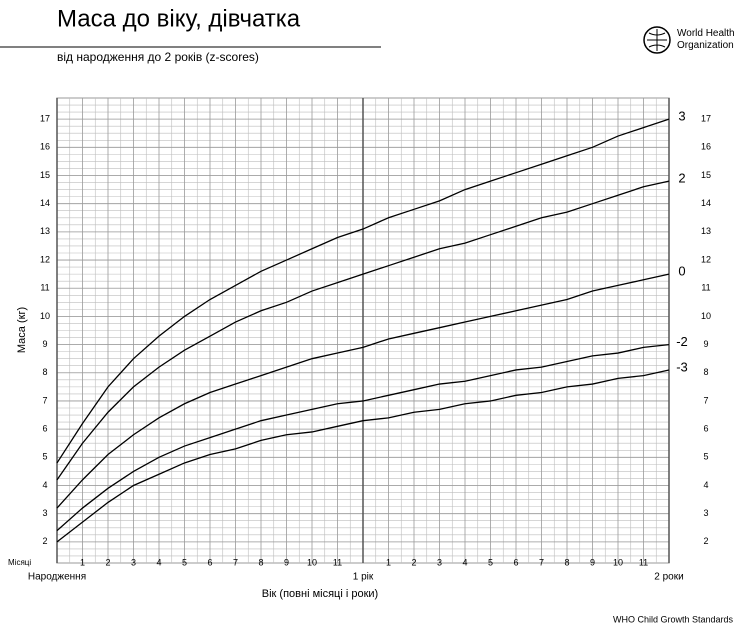 The image size is (746, 634). I want to click on y-tick-label-right: 17, so click(706, 119).